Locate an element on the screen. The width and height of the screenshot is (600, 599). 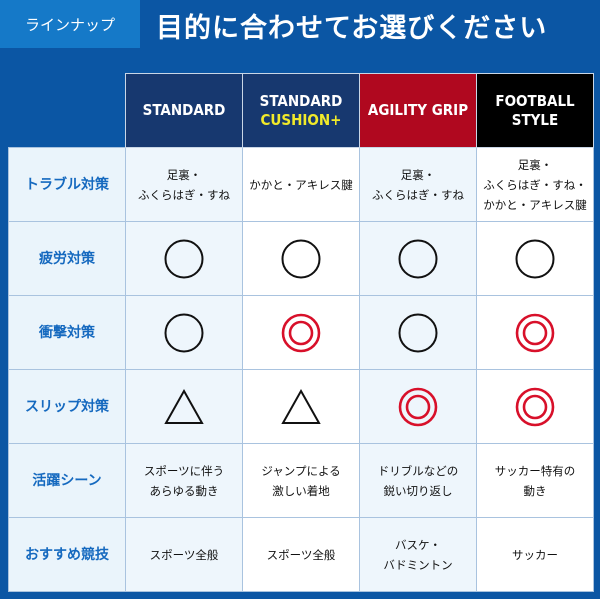
row-label: おすすめ競技 is located at coordinates (67, 554).